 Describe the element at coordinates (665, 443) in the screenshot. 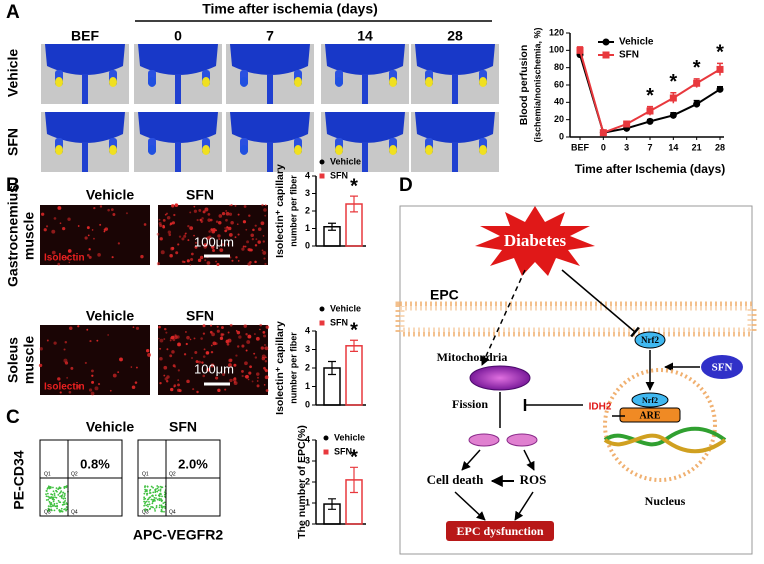

I see `dna` at that location.